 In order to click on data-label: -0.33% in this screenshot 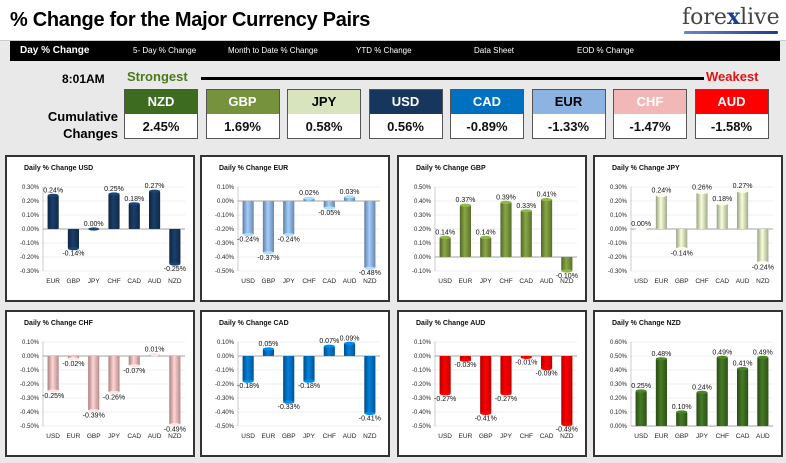, I will do `click(289, 407)`.